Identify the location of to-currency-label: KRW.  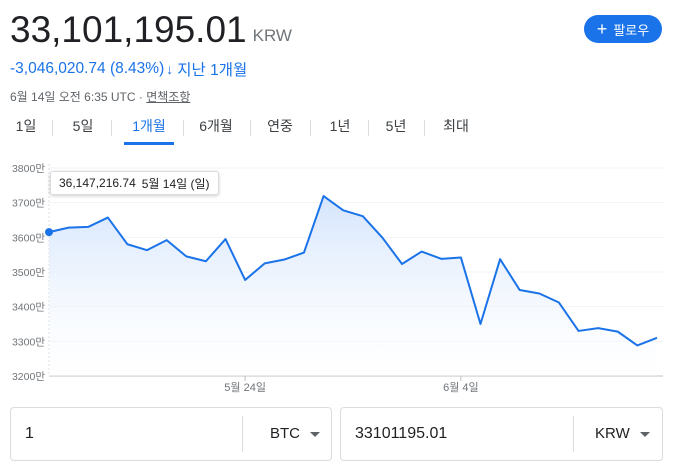
(612, 433).